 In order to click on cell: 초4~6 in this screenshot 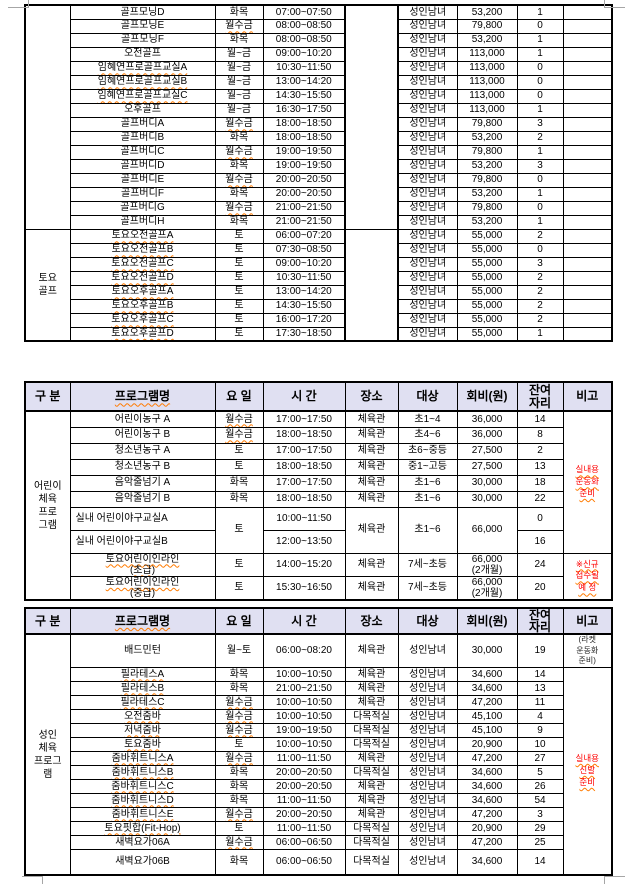, I will do `click(427, 435)`.